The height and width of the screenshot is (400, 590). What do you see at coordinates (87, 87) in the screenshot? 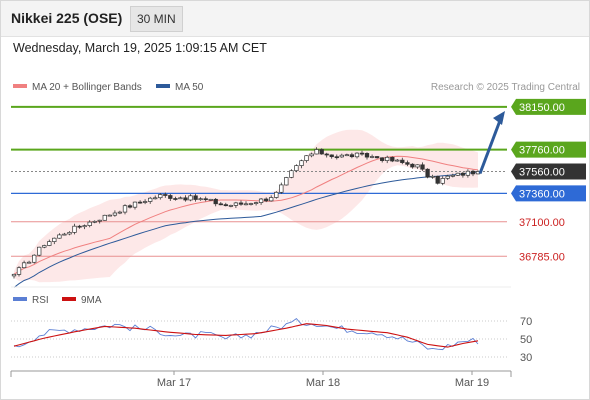
I see `ma20-legend-label: MA 20 + Bollinger Bands` at bounding box center [87, 87].